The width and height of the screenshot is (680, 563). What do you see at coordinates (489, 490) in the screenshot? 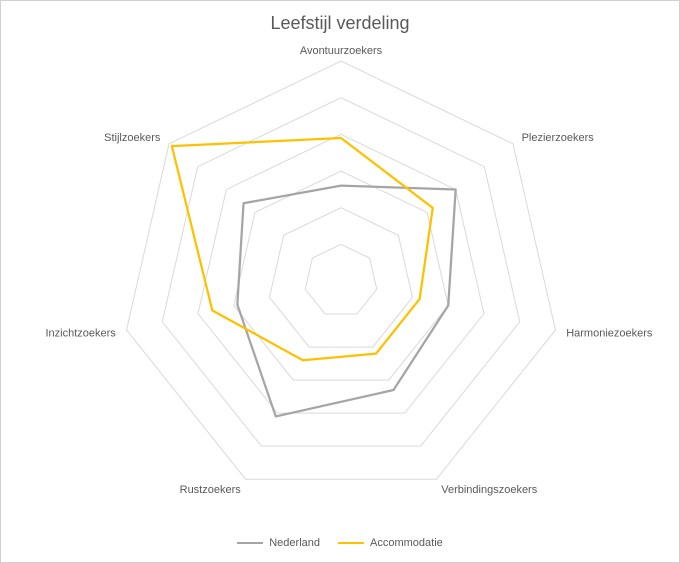
I see `axis-label-verbindingszoekers: Verbindingszoekers` at bounding box center [489, 490].